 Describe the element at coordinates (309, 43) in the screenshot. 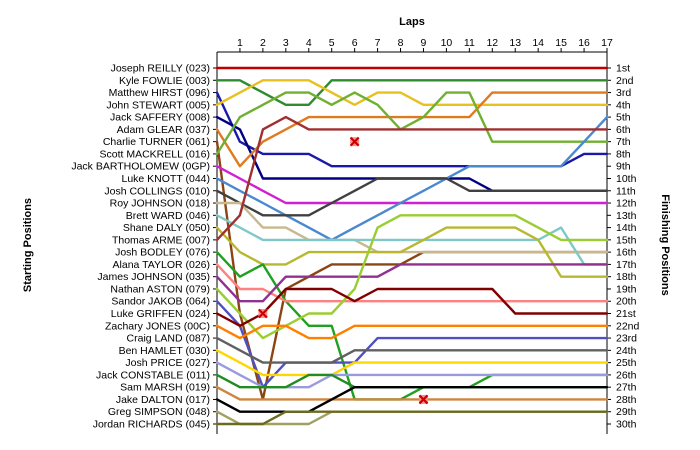

I see `x-tick-label: 4` at that location.